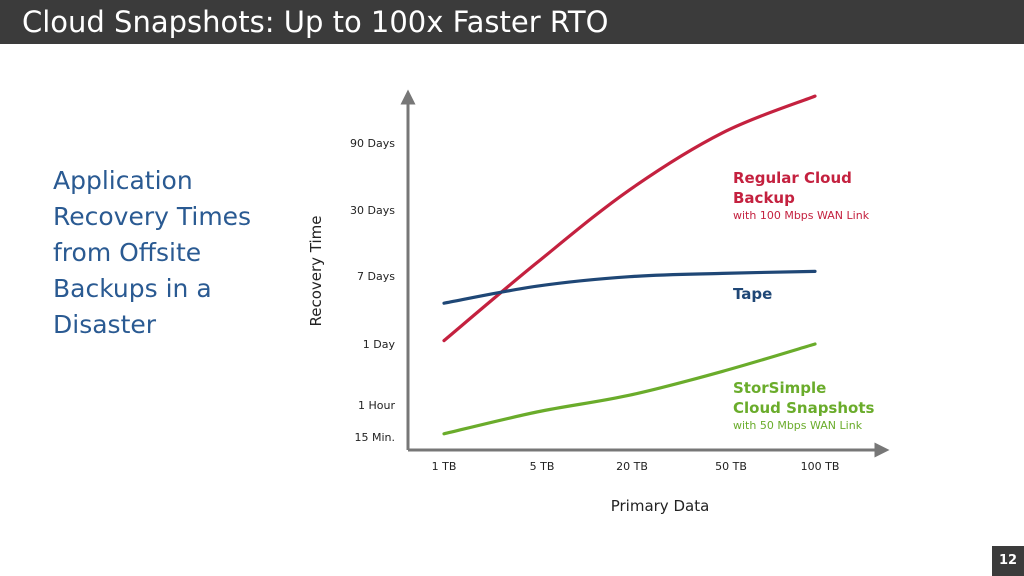  I want to click on side-heading-line: Disaster, so click(105, 324).